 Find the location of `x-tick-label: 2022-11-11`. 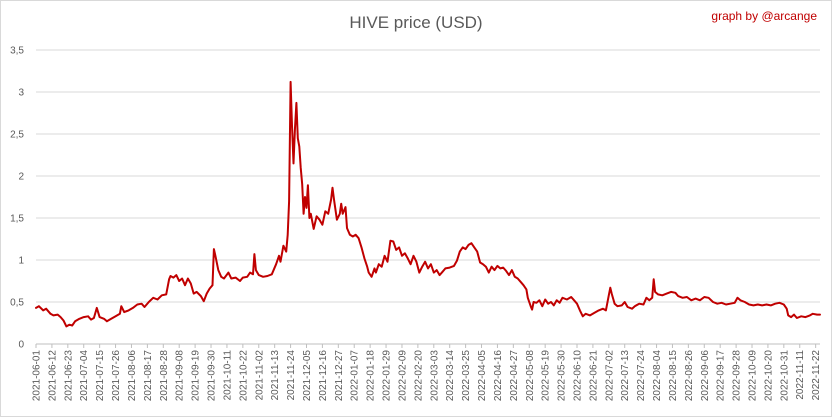

x-tick-label: 2022-11-11 is located at coordinates (800, 375).